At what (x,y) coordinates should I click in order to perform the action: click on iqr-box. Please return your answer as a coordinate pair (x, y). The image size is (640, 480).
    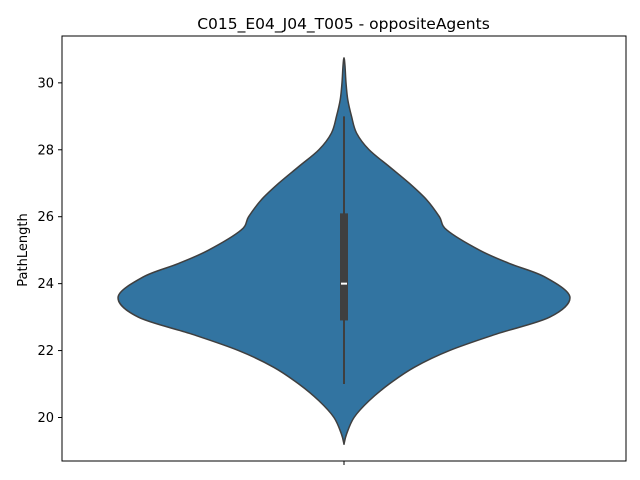
    Looking at the image, I should click on (344, 267).